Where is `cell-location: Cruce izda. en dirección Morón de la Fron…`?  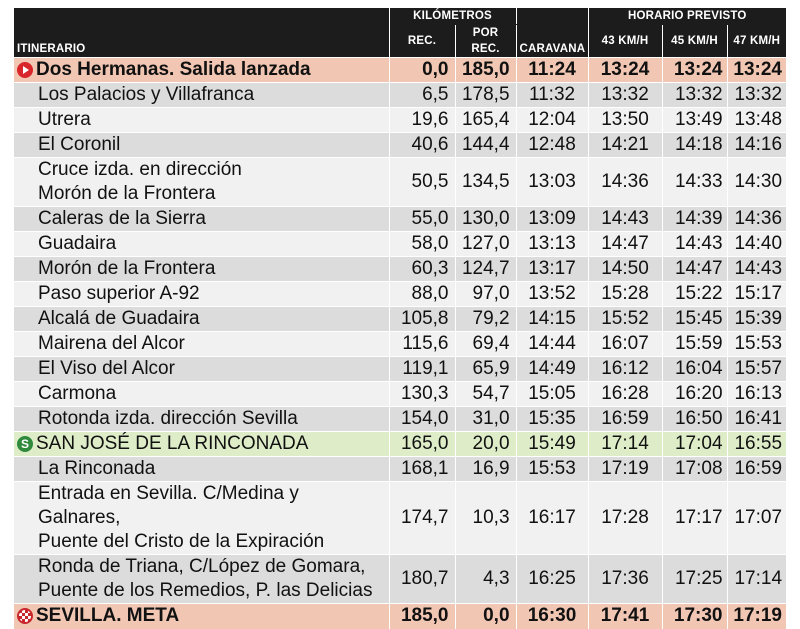 cell-location: Cruce izda. en dirección Morón de la Fron… is located at coordinates (202, 182).